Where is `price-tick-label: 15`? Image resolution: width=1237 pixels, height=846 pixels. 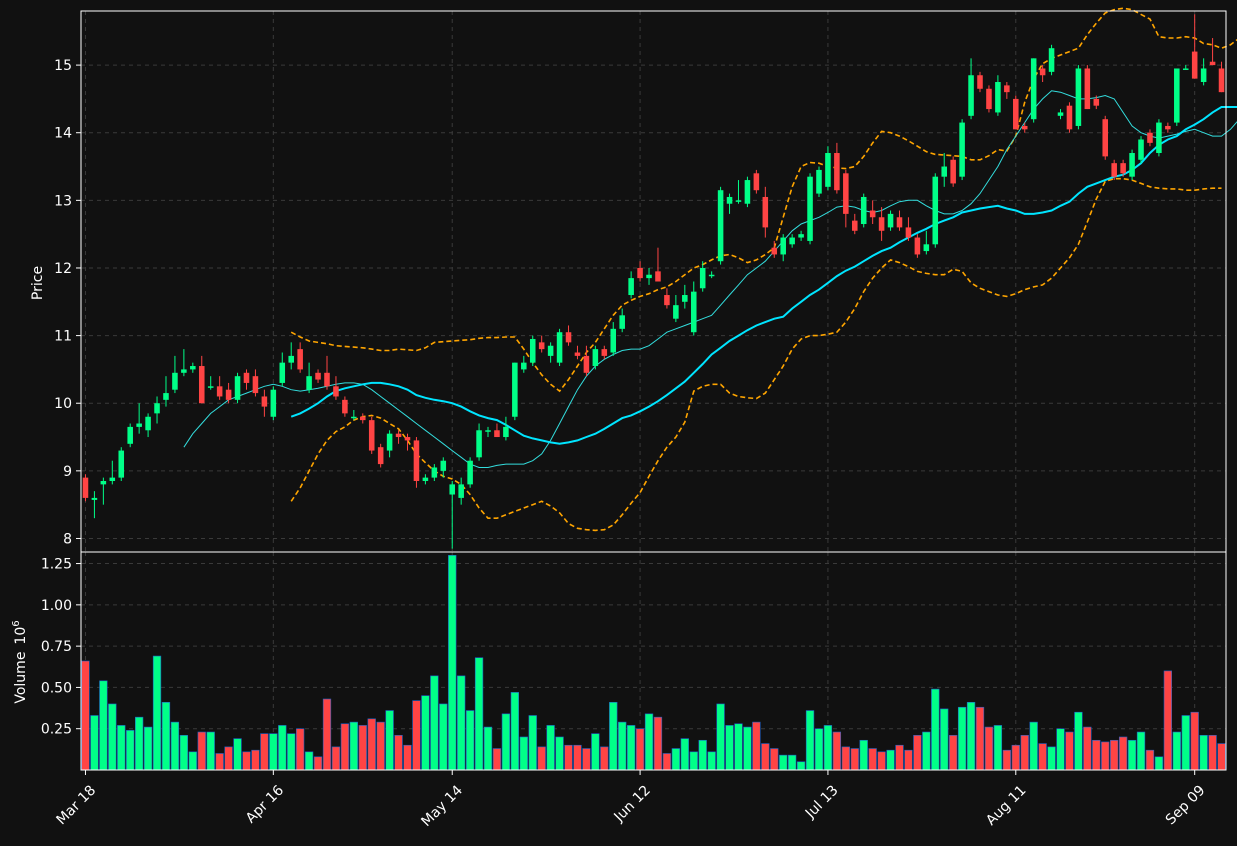
price-tick-label: 15 is located at coordinates (63, 66).